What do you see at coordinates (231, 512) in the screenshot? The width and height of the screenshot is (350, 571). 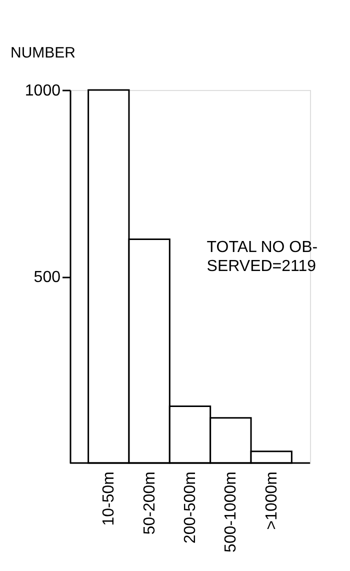 I see `x-tick-label: 500-1000m` at bounding box center [231, 512].